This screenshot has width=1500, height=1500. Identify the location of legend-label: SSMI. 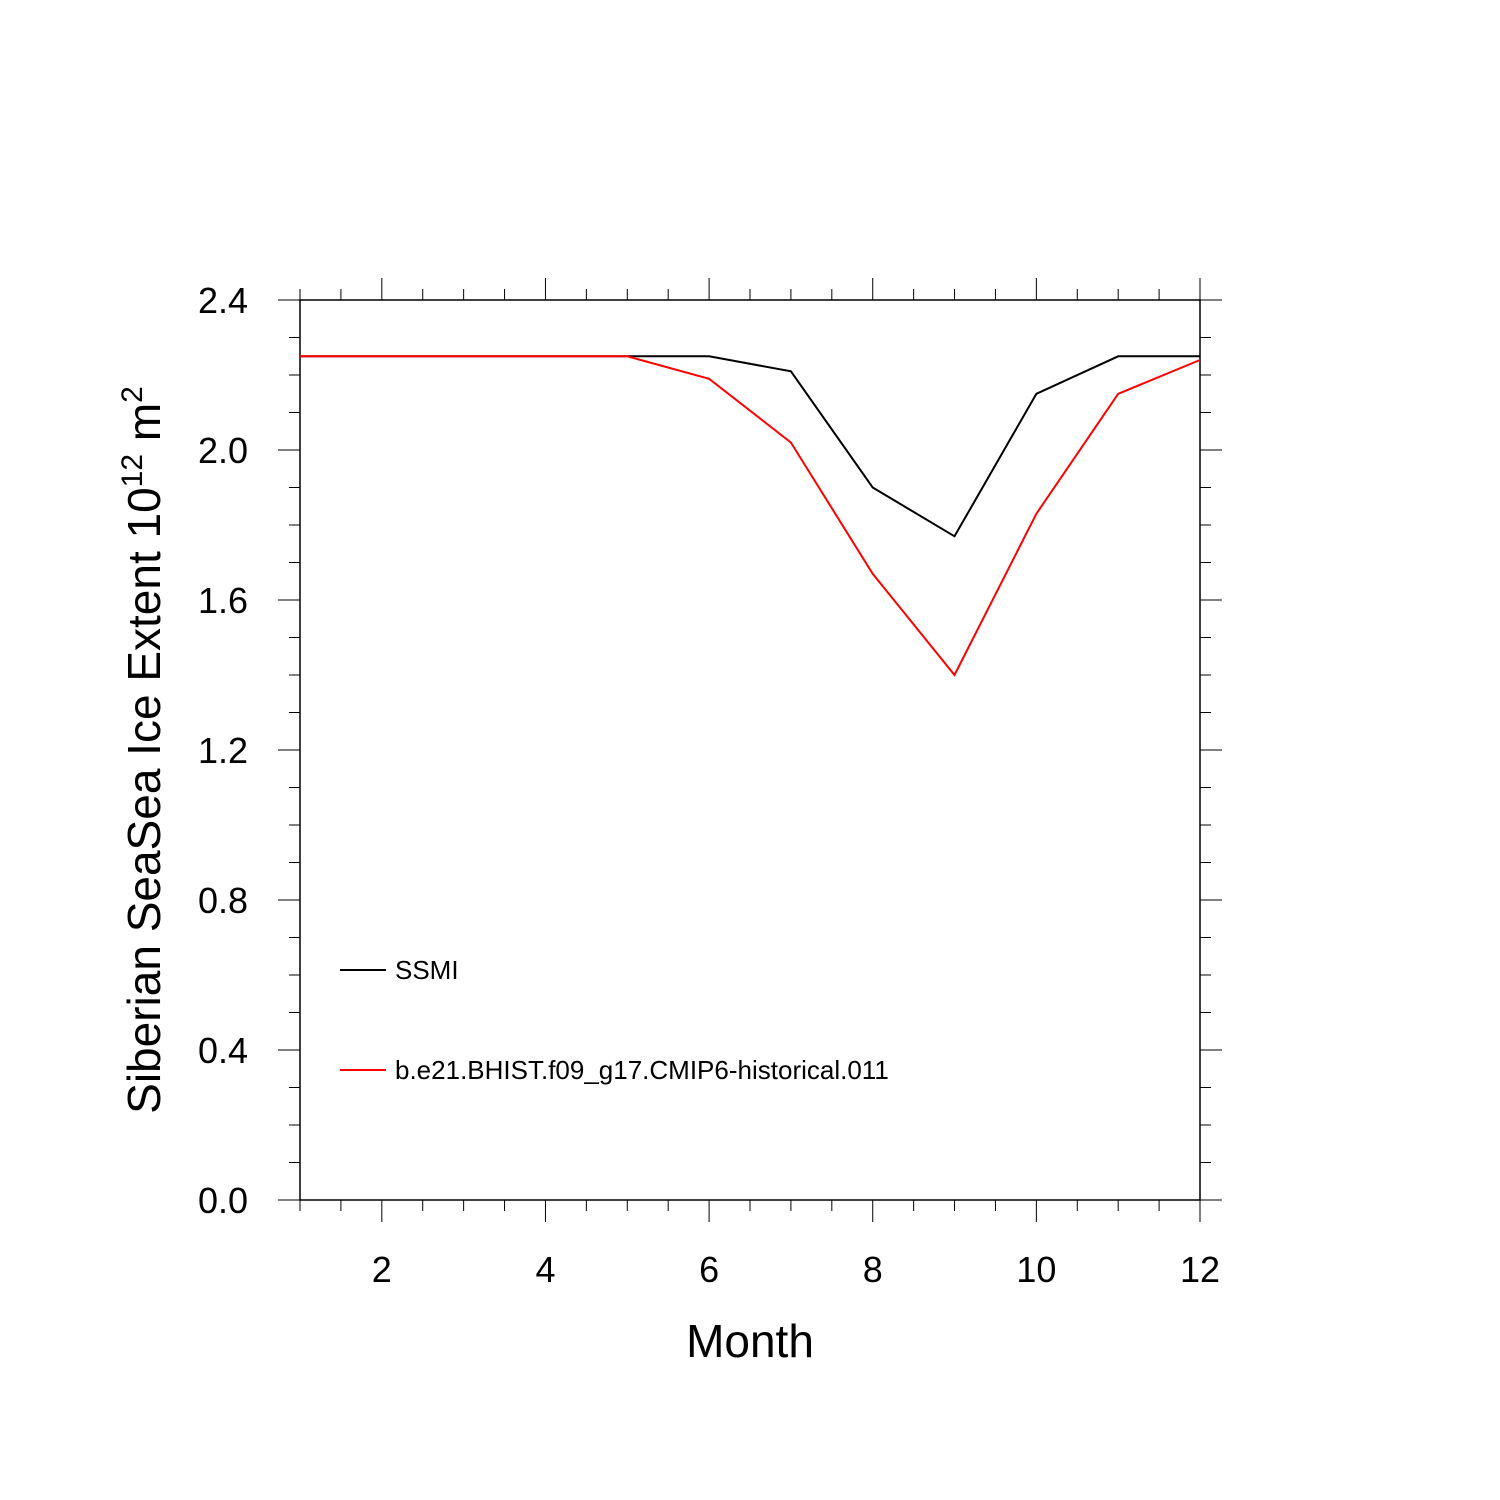
(427, 970).